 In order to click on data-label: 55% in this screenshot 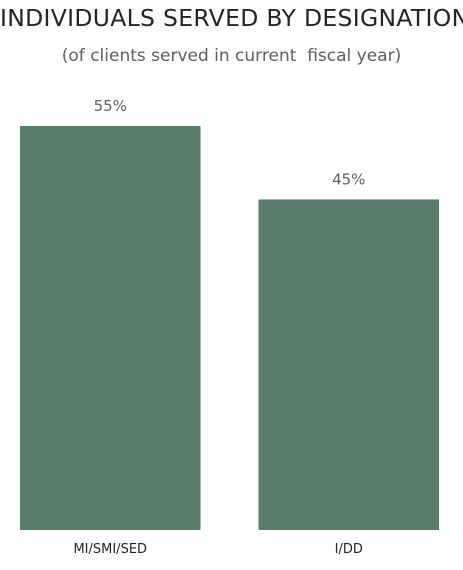, I will do `click(110, 106)`.